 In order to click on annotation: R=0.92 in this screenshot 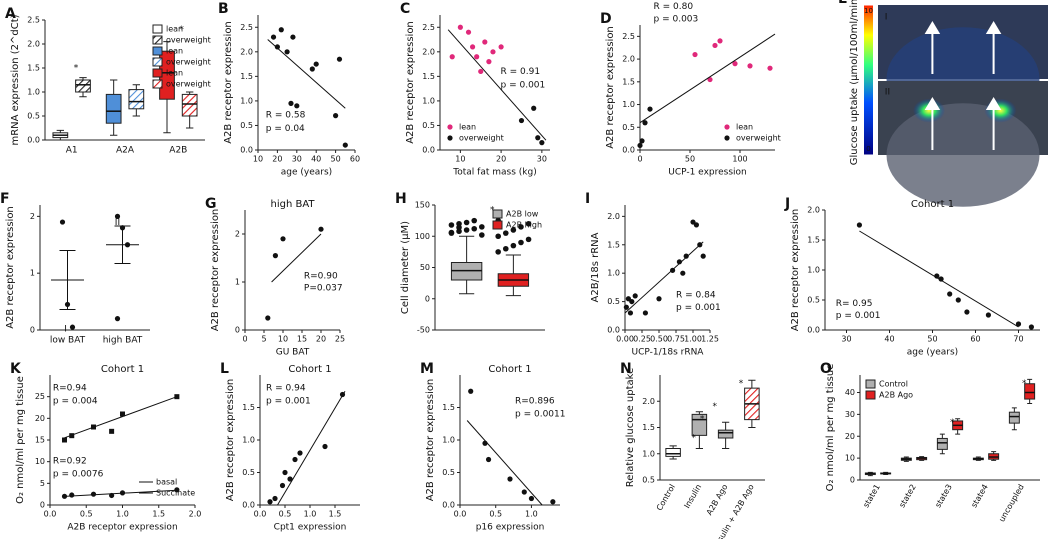, I will do `click(70, 461)`.